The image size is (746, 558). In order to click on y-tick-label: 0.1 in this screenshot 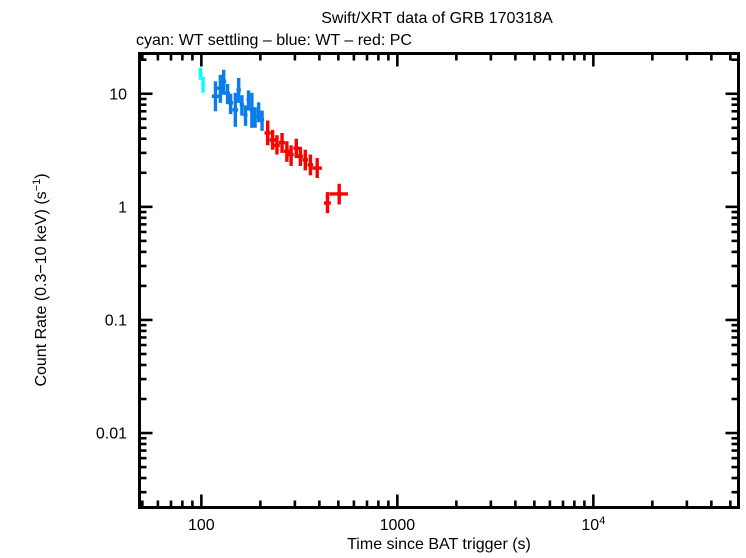, I will do `click(116, 320)`.